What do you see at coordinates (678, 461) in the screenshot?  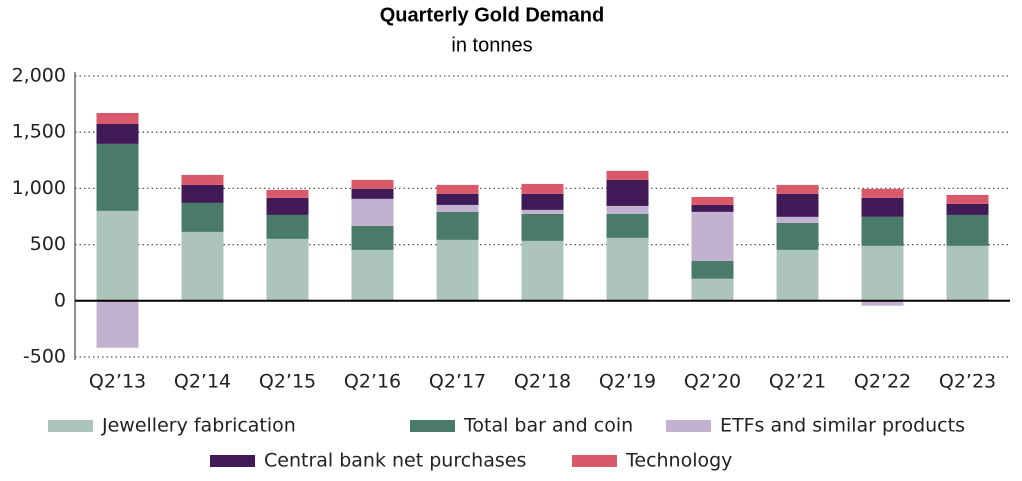 I see `legend-label: Technology` at bounding box center [678, 461].